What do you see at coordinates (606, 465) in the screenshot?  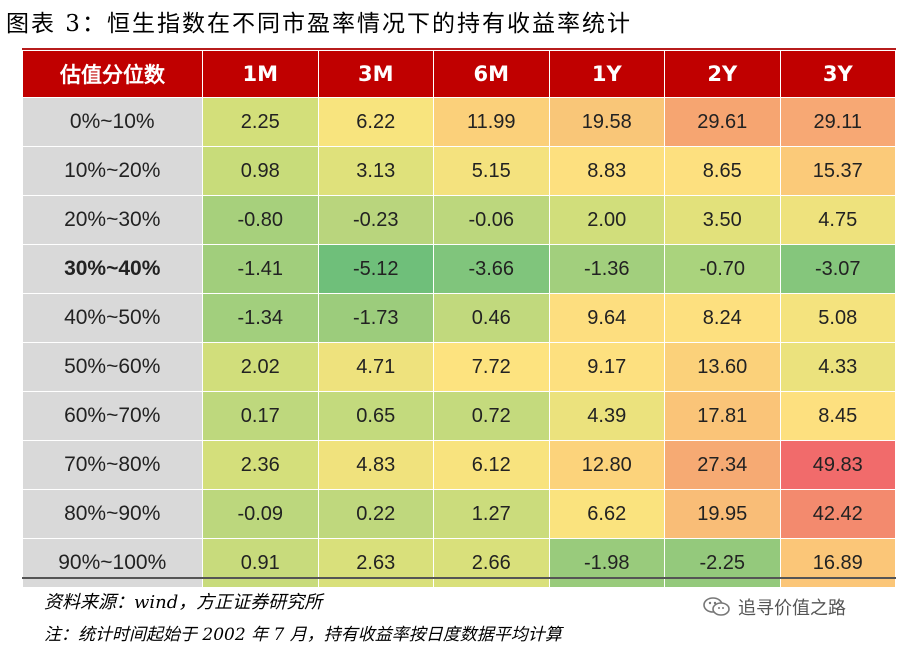 I see `return-cell: 12.80` at bounding box center [606, 465].